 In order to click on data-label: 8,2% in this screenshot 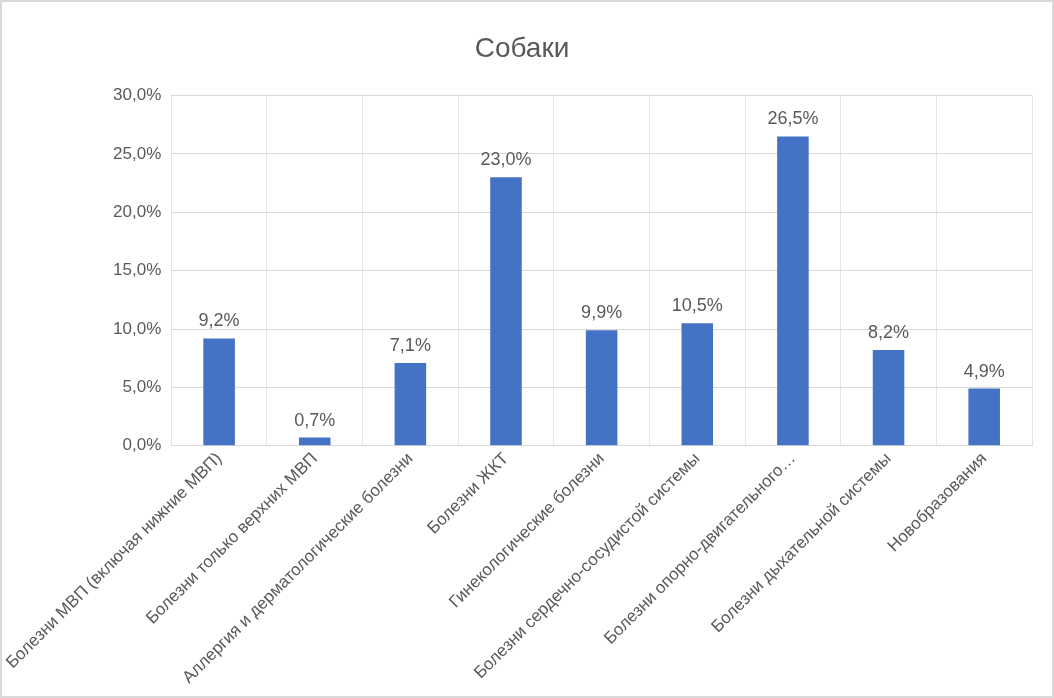, I will do `click(889, 332)`.